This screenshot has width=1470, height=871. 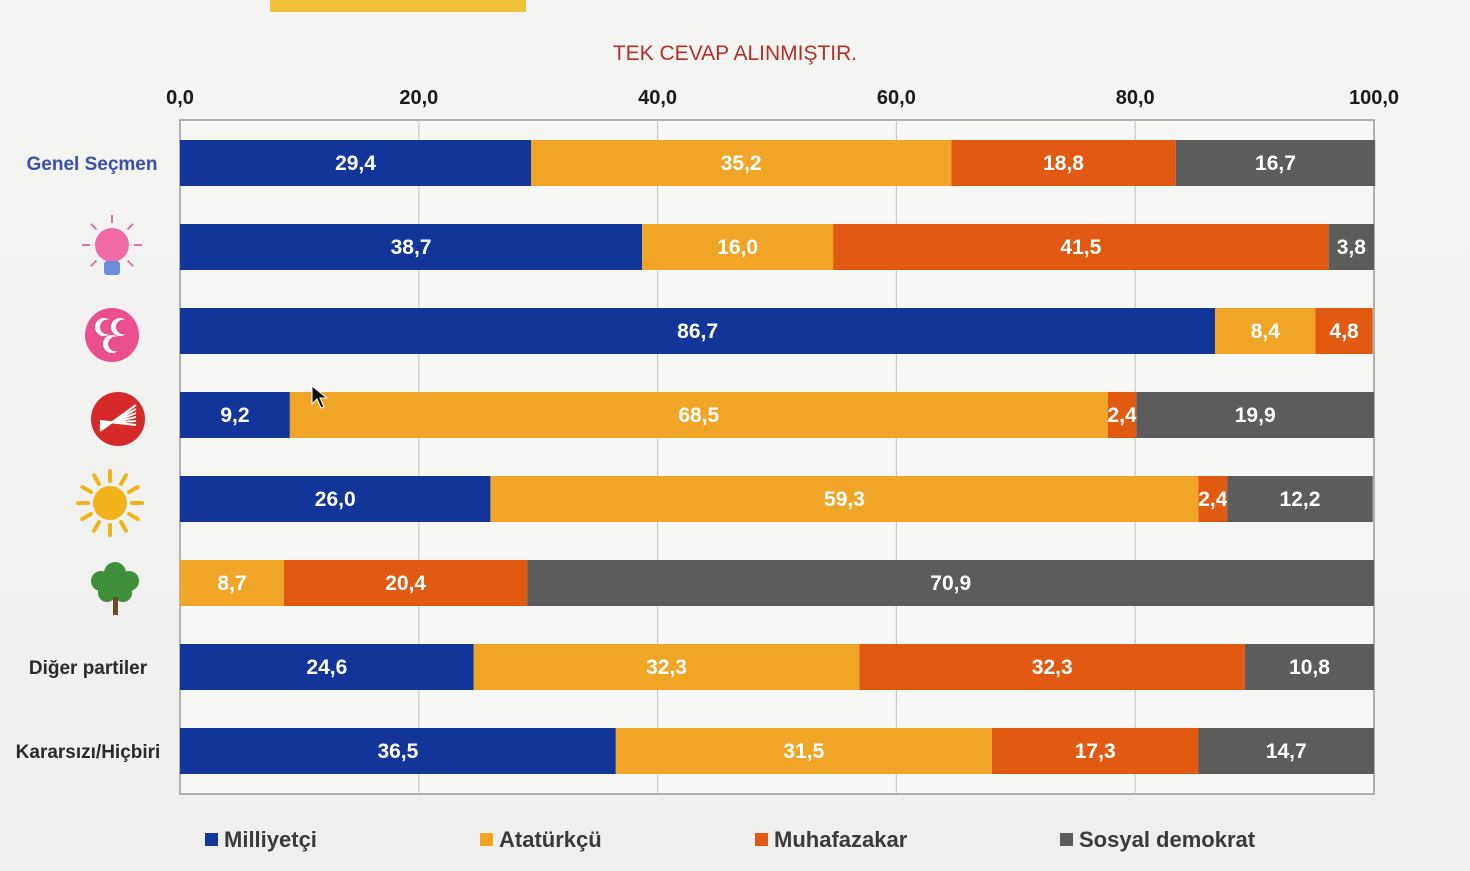 I want to click on bar-row: 24,6 32,3 32,3 10,8, so click(x=777, y=667).